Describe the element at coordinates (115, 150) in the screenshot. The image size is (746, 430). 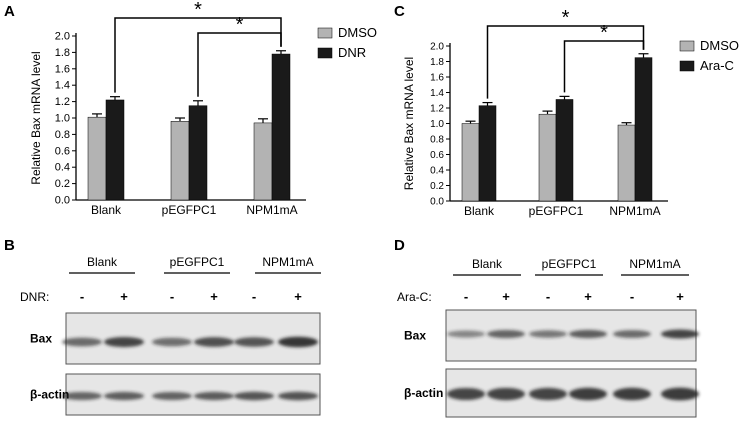
I see `bar-dnr` at that location.